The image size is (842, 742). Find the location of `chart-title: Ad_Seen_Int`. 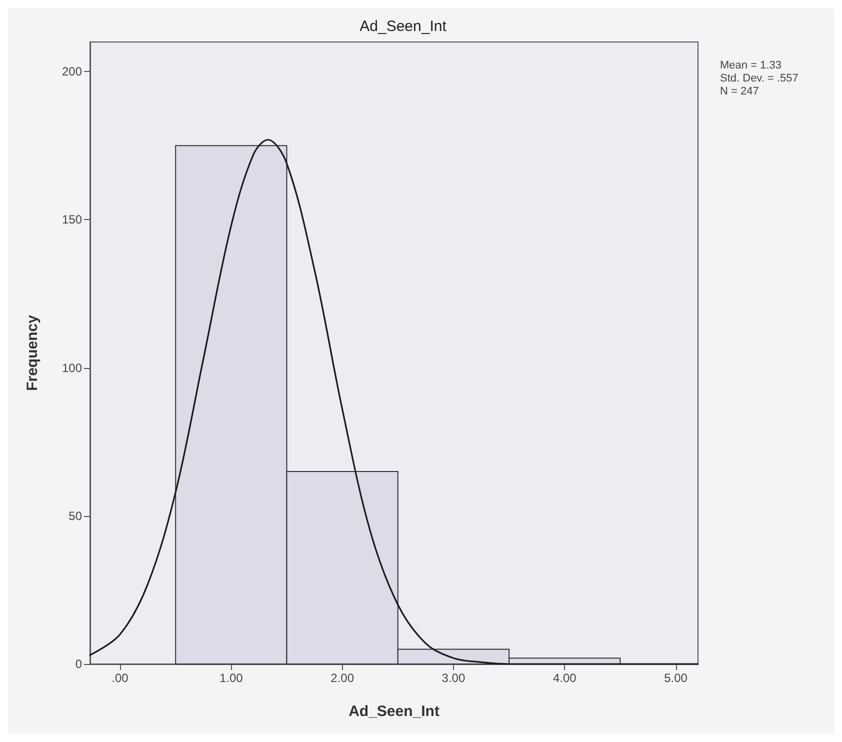

chart-title: Ad_Seen_Int is located at coordinates (404, 26).